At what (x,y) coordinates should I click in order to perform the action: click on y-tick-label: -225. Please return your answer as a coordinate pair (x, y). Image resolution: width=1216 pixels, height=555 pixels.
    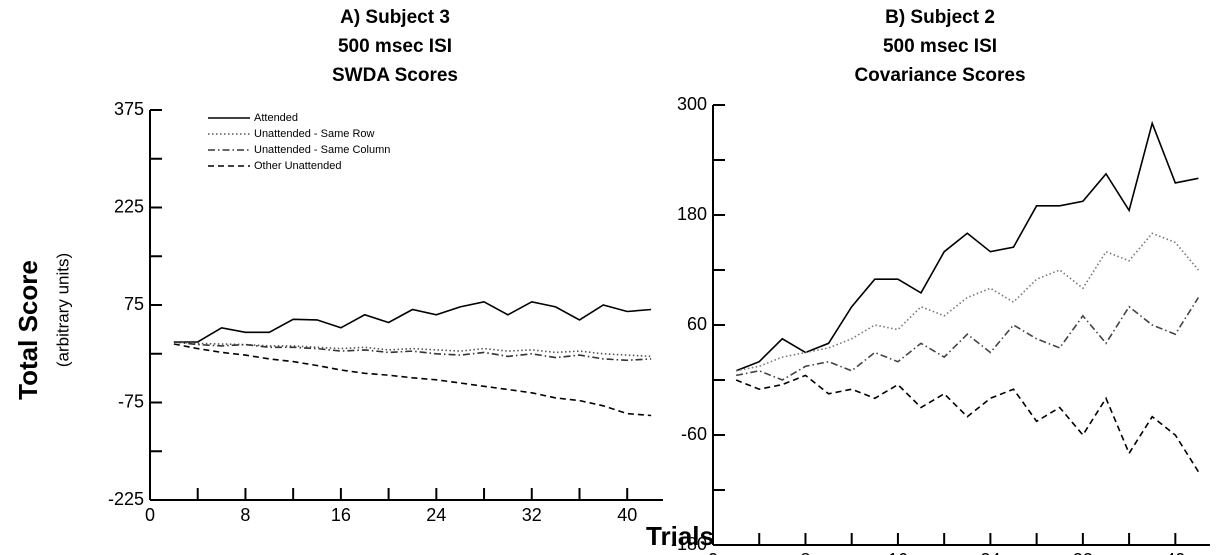
    Looking at the image, I should click on (126, 499).